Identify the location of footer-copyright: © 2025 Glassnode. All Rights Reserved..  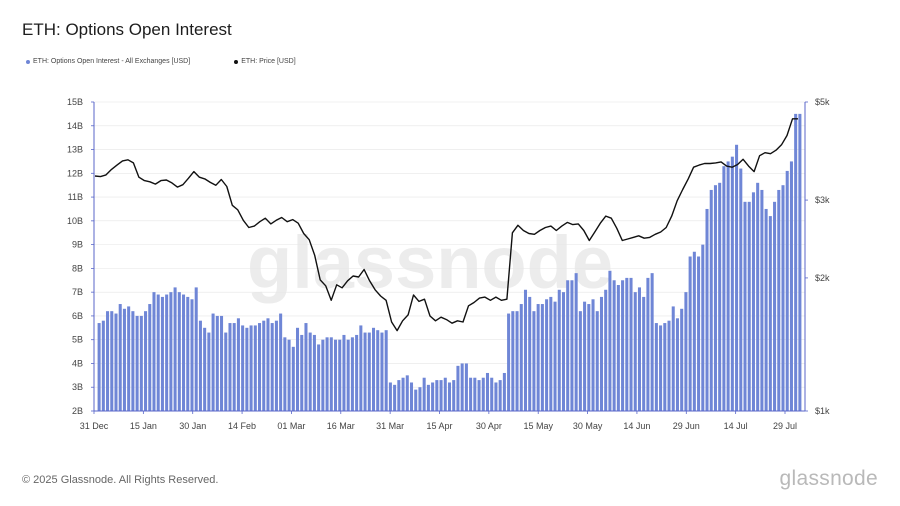
(120, 480).